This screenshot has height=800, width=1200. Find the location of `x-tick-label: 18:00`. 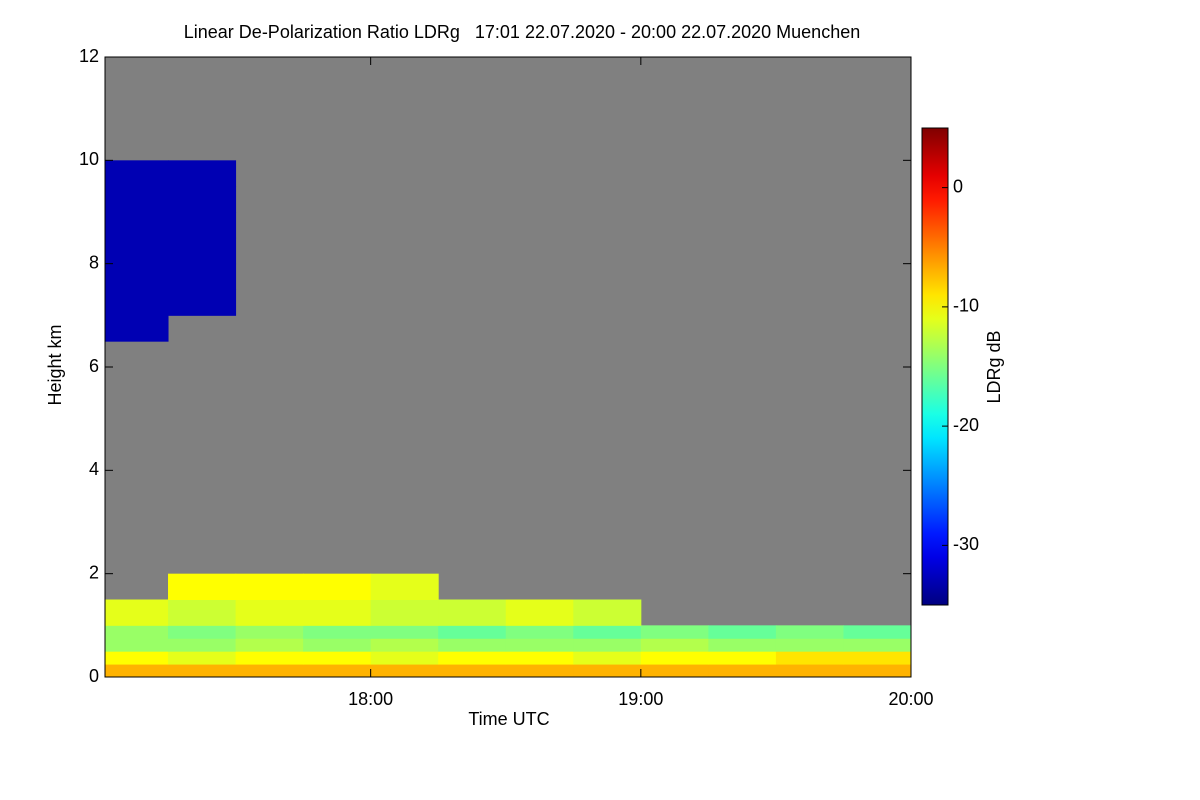

x-tick-label: 18:00 is located at coordinates (370, 699).